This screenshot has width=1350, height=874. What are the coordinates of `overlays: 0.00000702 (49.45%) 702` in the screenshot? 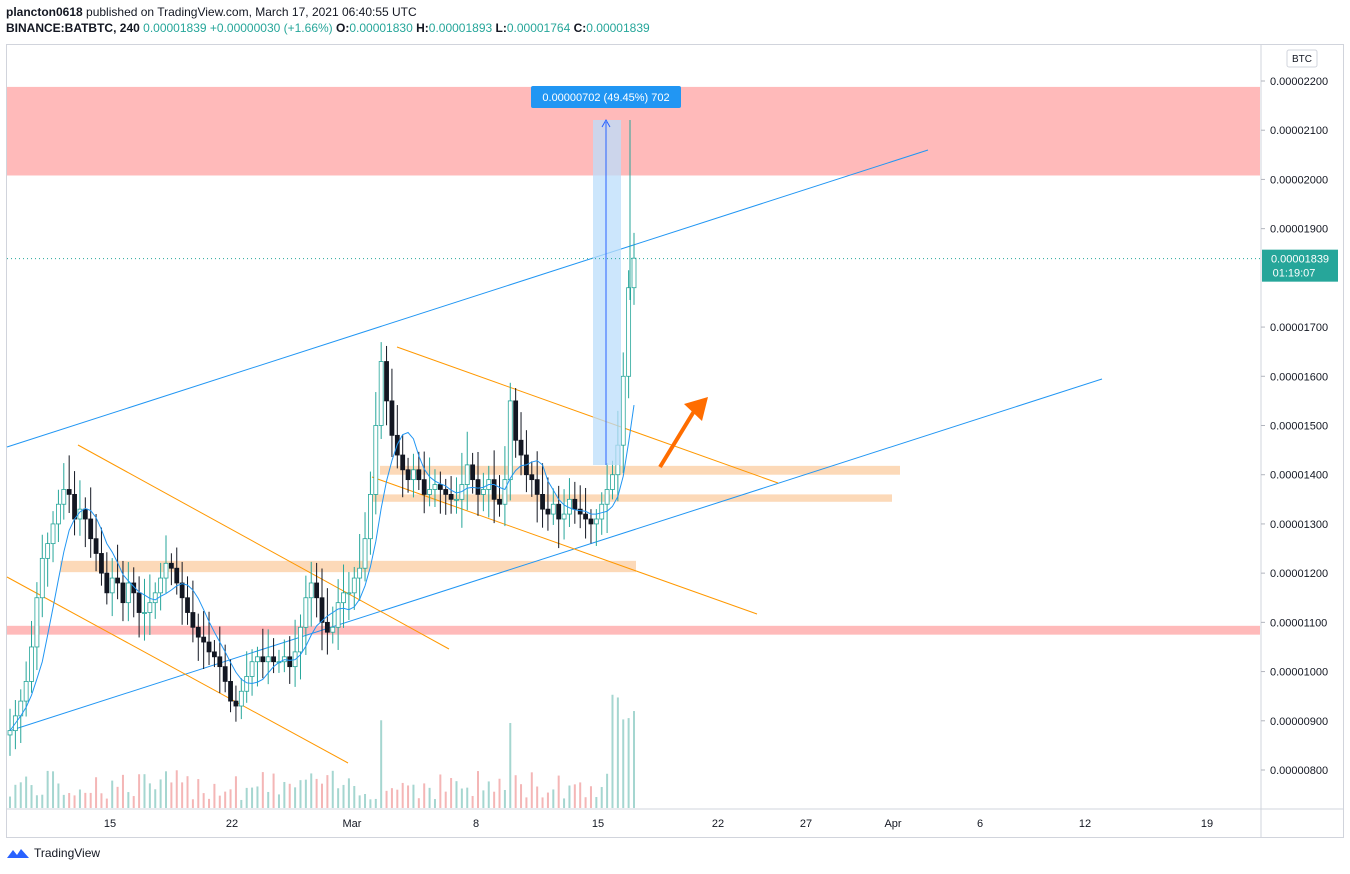 It's located at (619, 277).